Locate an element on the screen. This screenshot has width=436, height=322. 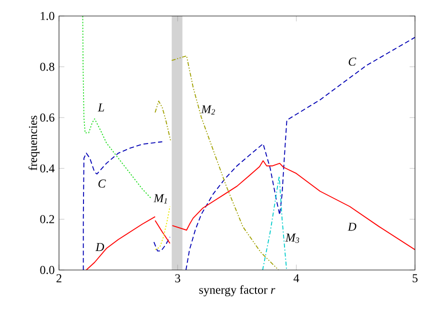
x-tick-label: 4 is located at coordinates (297, 278).